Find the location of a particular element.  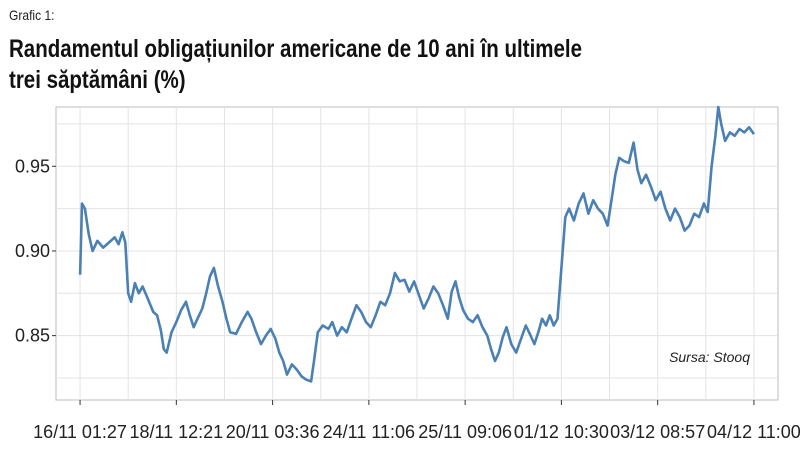

x-tick-label: 16/11 01:27 is located at coordinates (80, 432).